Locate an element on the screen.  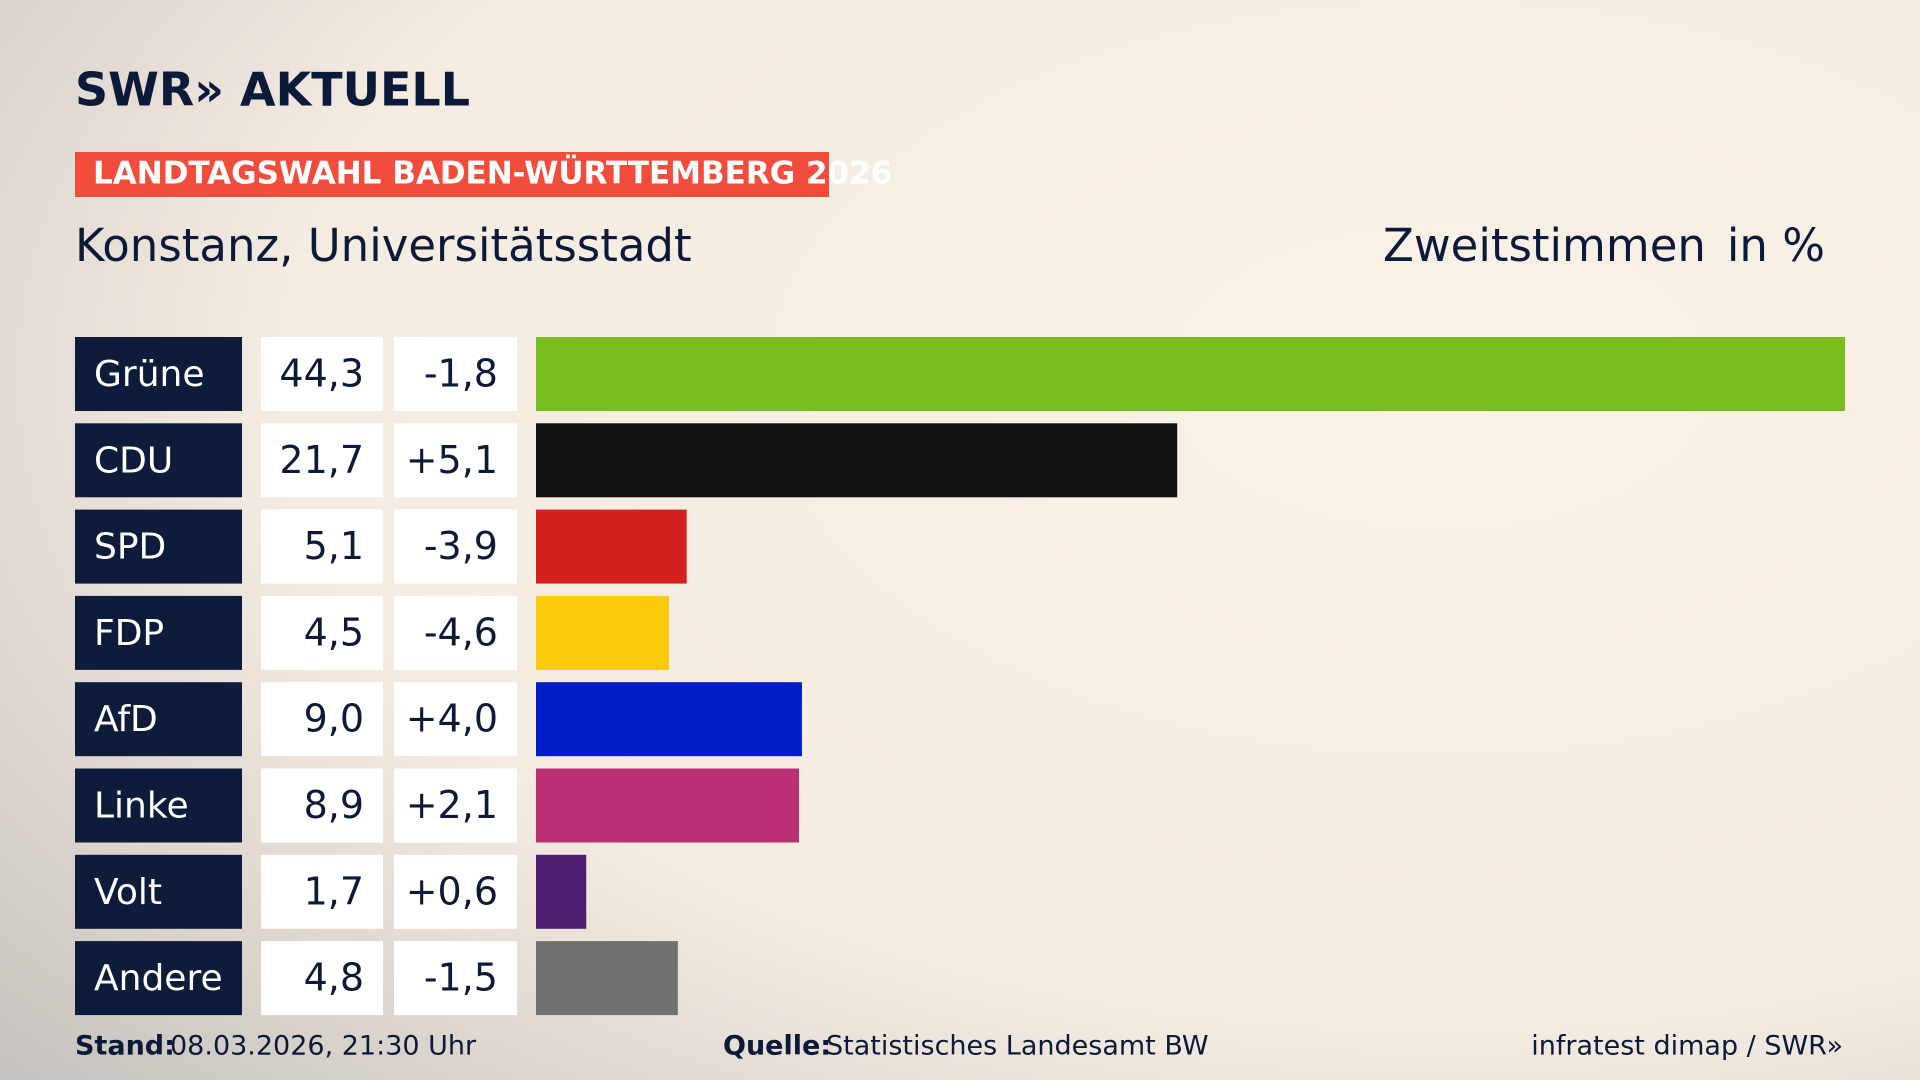
category-label: Volt is located at coordinates (128, 892).